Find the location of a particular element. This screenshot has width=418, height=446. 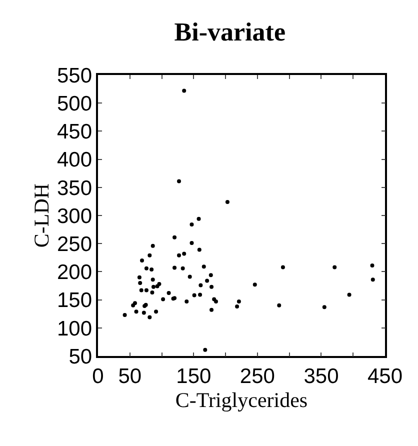

y-tick-label: 150 is located at coordinates (74, 300).